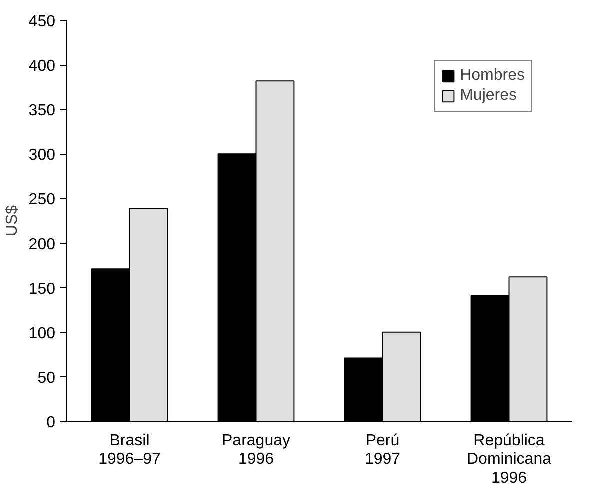 This screenshot has width=592, height=501. What do you see at coordinates (42, 155) in the screenshot?
I see `y-tick-label: 300` at bounding box center [42, 155].